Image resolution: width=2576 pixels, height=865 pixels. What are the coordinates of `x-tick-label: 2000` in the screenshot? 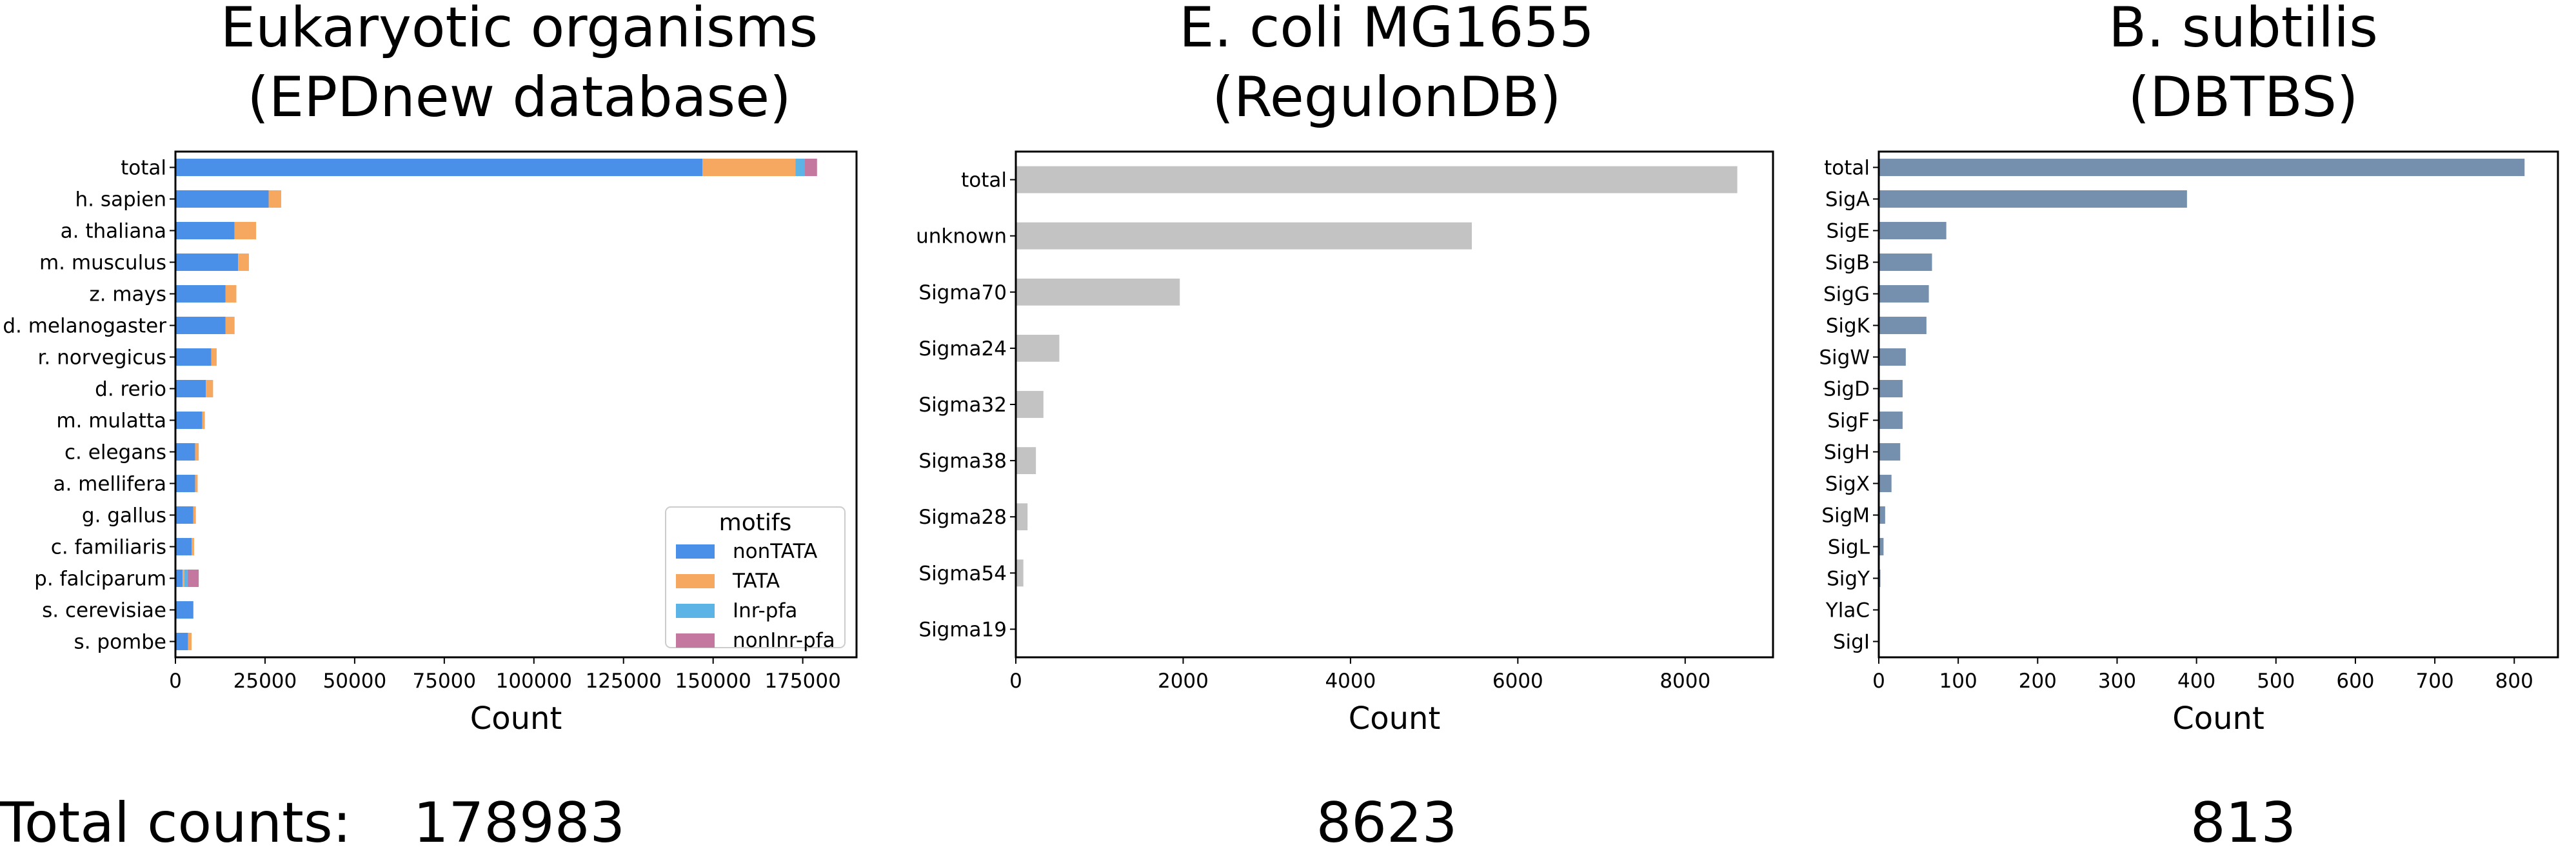 It's located at (1183, 681).